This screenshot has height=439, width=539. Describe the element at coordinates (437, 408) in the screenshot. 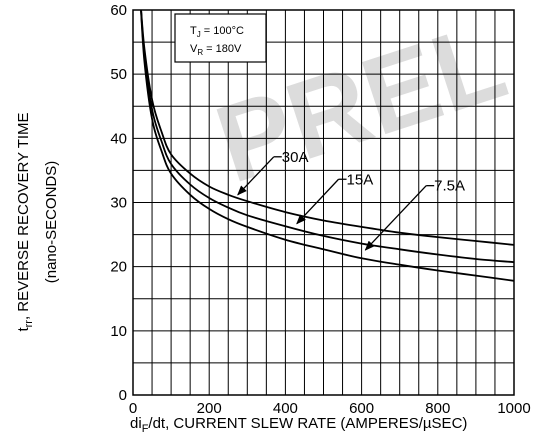

I see `x-tick-label: 800` at that location.